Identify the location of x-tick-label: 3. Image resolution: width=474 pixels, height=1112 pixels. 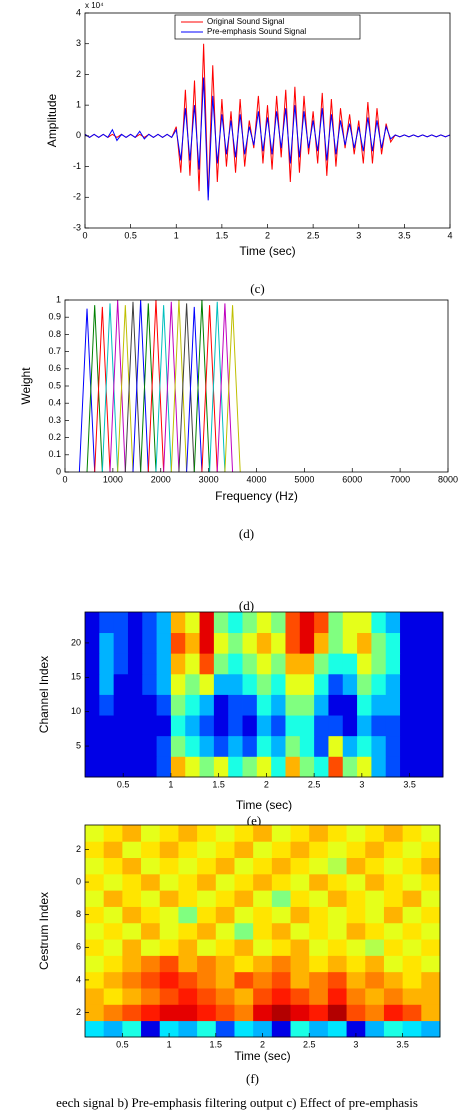
(358, 235).